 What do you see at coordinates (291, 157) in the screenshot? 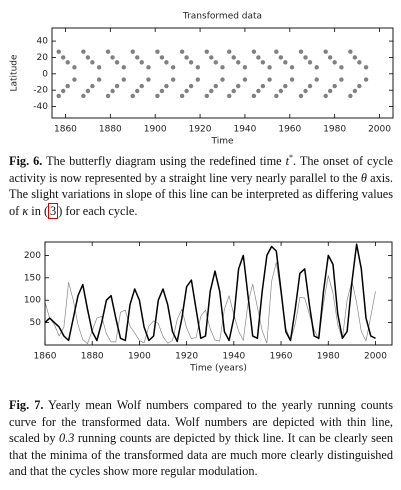
I see `caption-math: *` at bounding box center [291, 157].